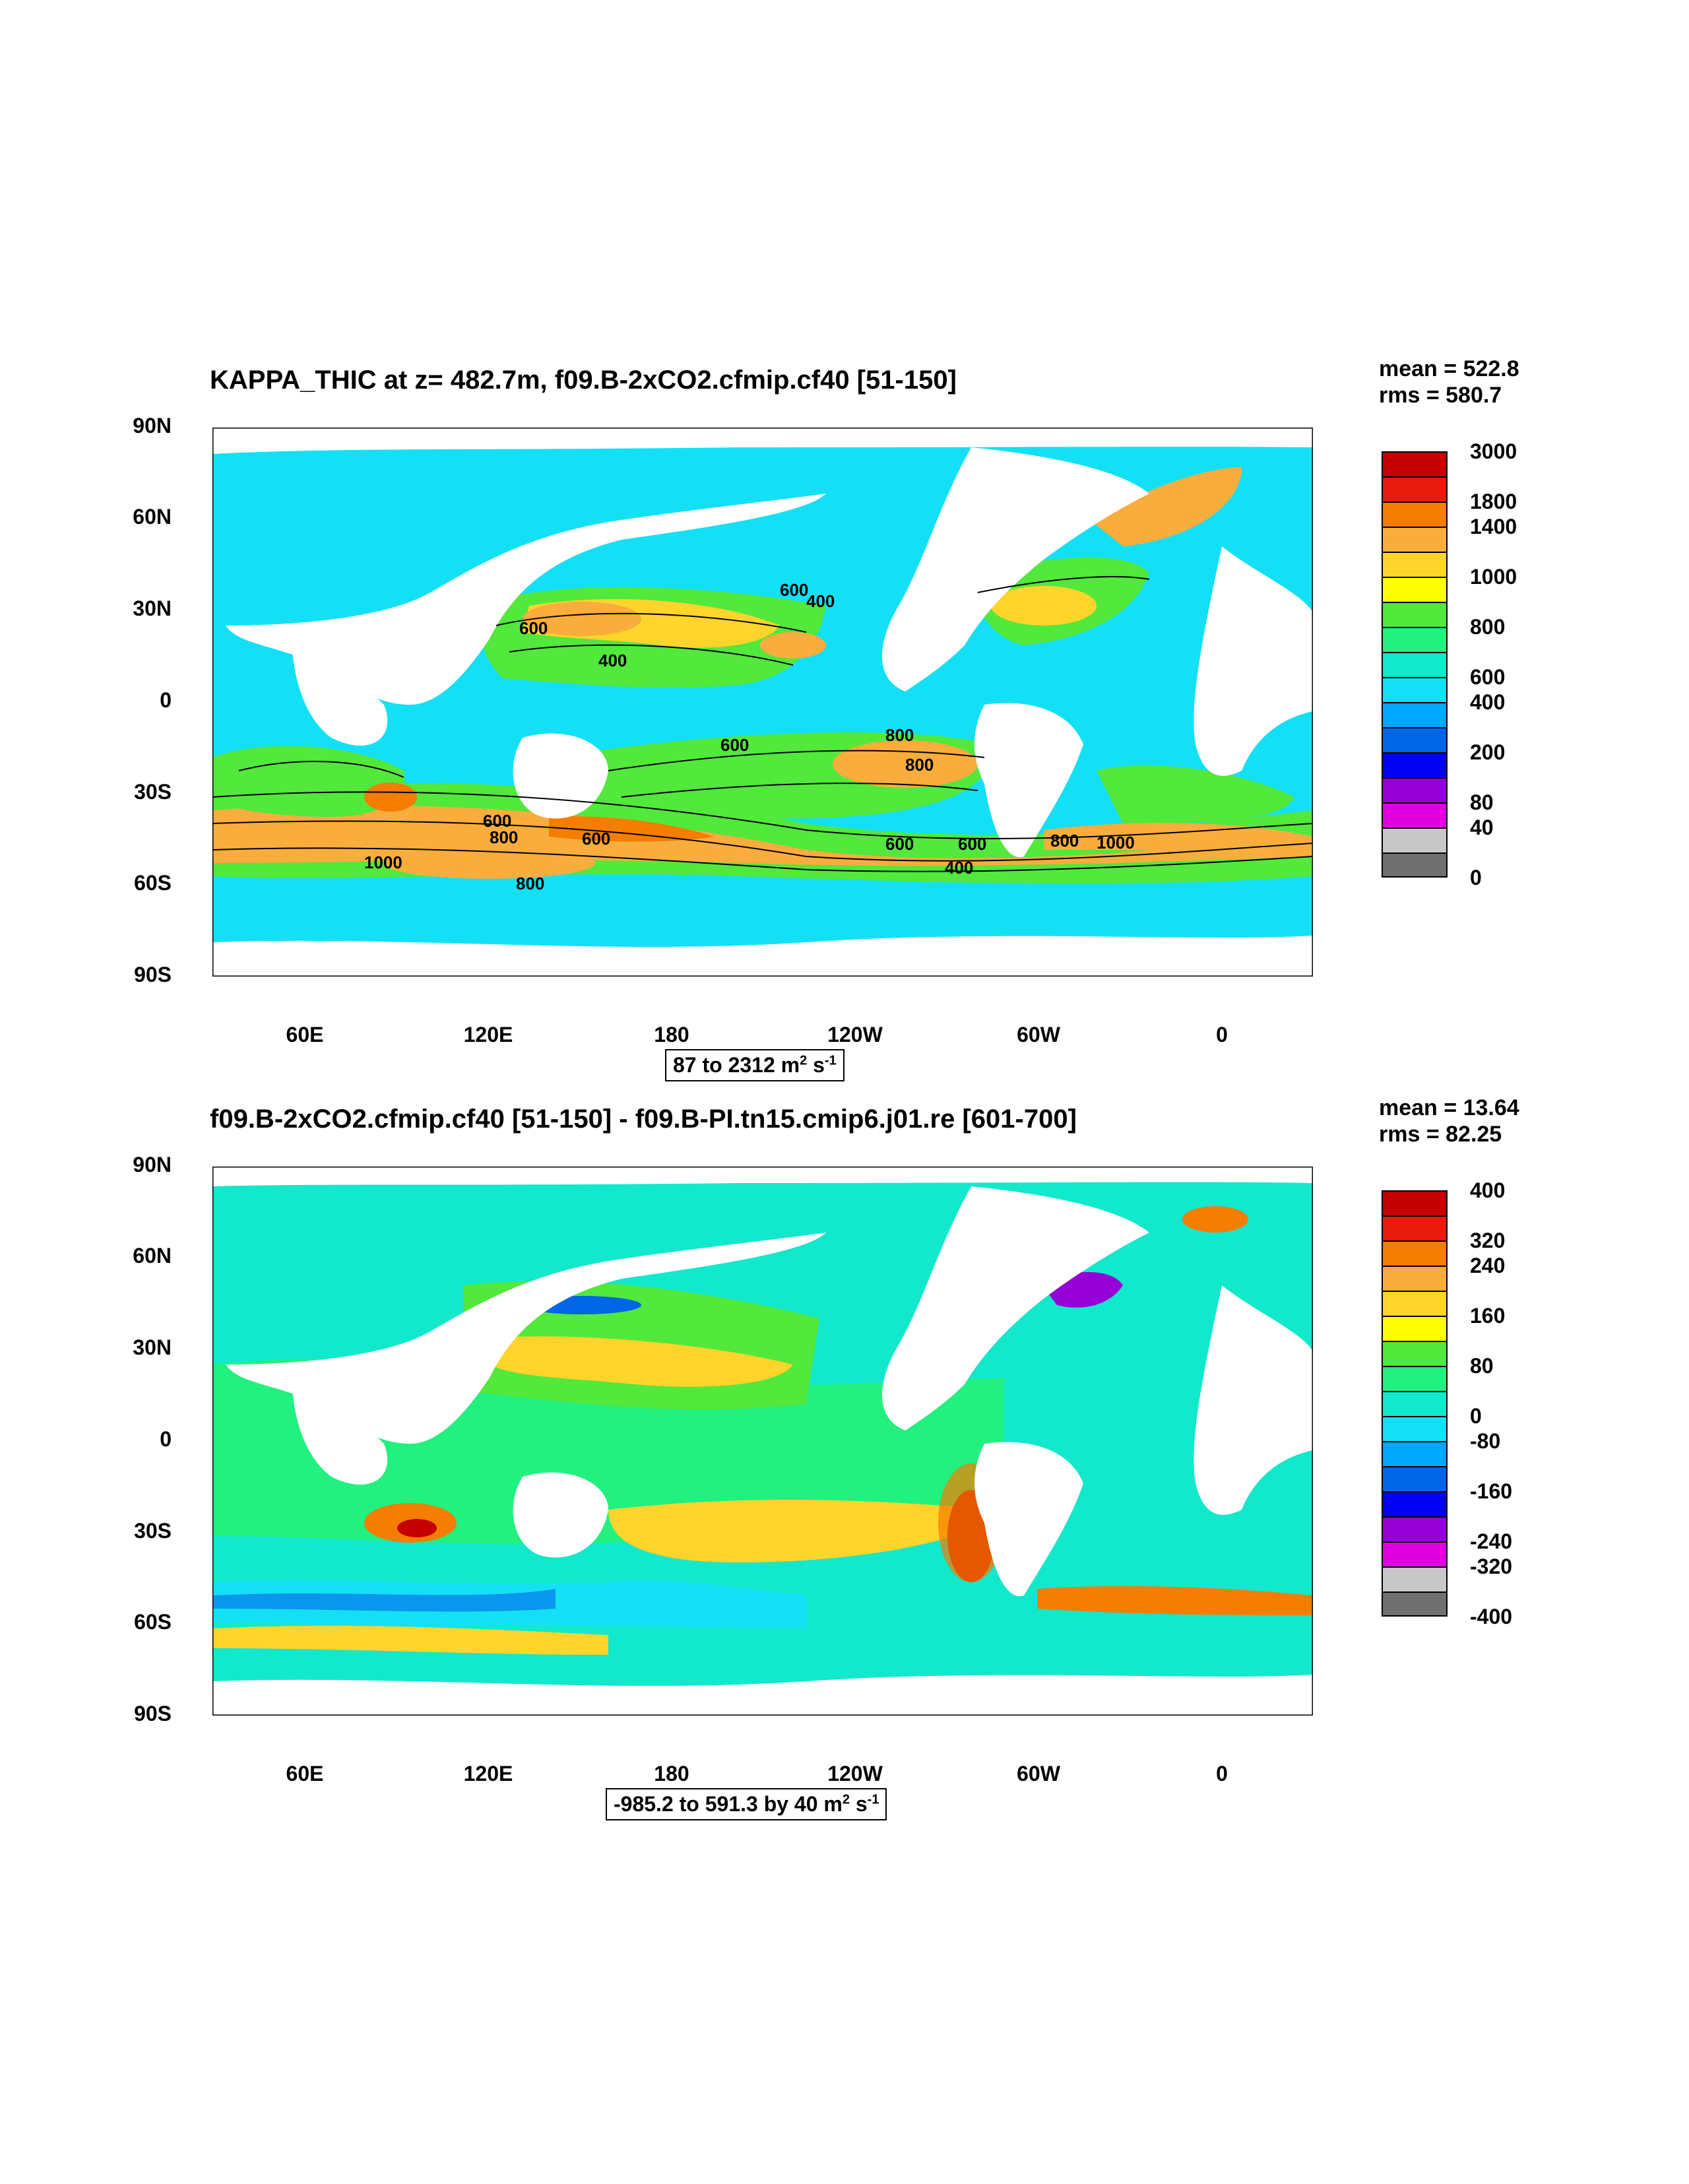 The image size is (1689, 2184). I want to click on colorbar-tick-label: 1800, so click(1493, 501).